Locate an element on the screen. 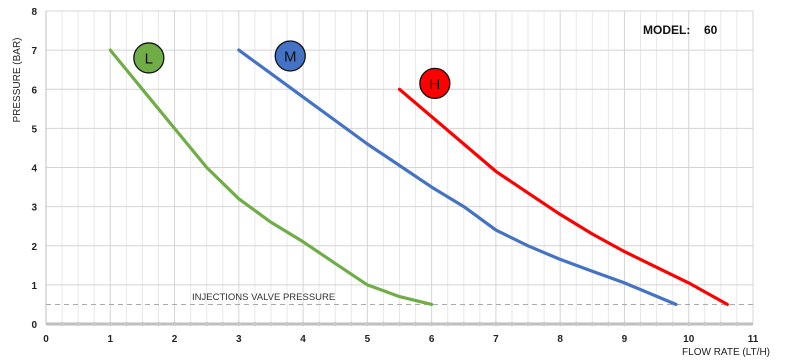 The height and width of the screenshot is (363, 790). x-tick-label: 5 is located at coordinates (368, 339).